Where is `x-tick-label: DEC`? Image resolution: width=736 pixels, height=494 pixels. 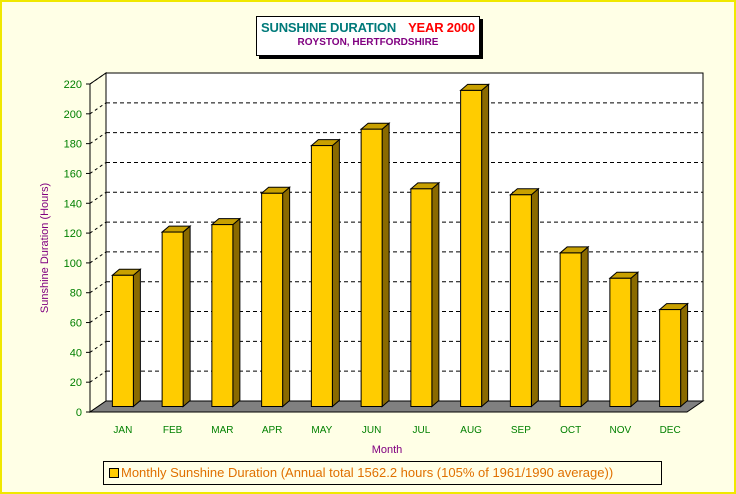 x-tick-label: DEC is located at coordinates (670, 430).